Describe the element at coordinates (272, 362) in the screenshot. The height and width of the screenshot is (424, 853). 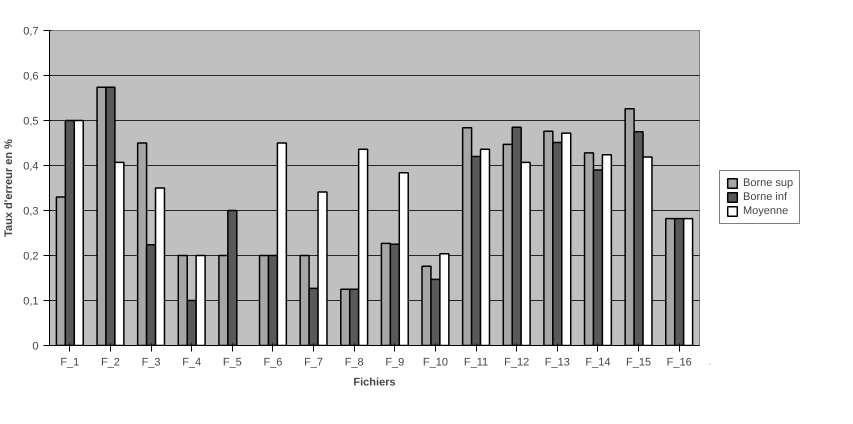
I see `x-tick-label: F_6` at that location.